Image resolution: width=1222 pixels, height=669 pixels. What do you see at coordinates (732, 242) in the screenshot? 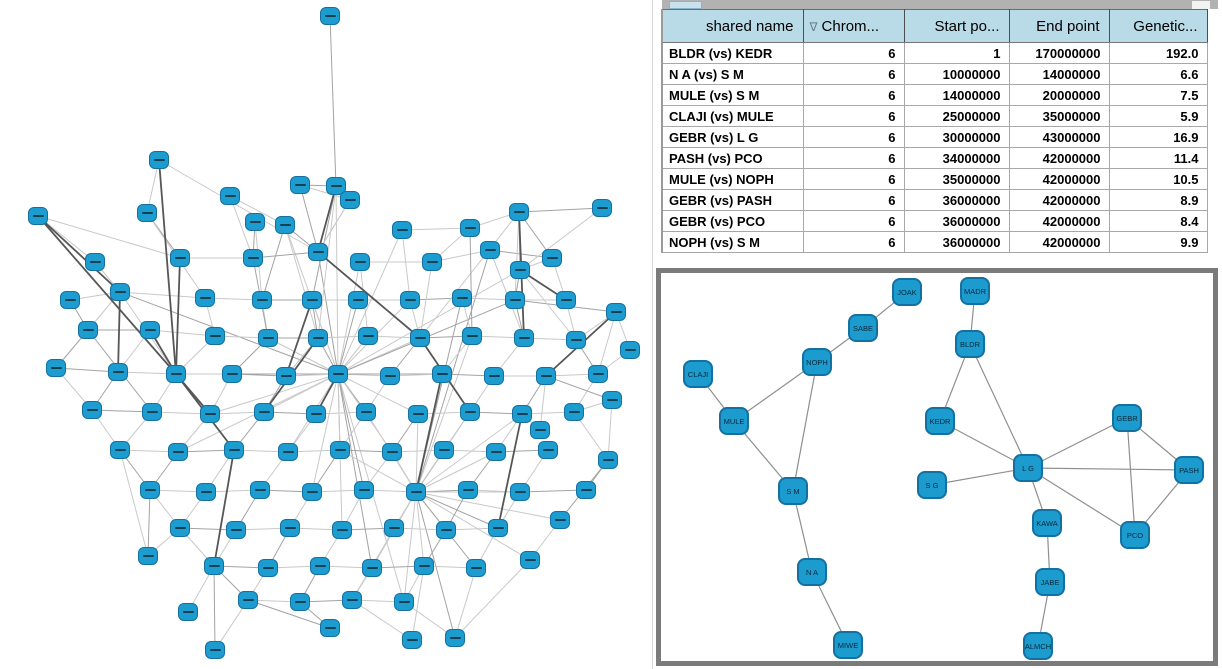
I see `cell-shared-name: NOPH (vs) S M` at bounding box center [732, 242].